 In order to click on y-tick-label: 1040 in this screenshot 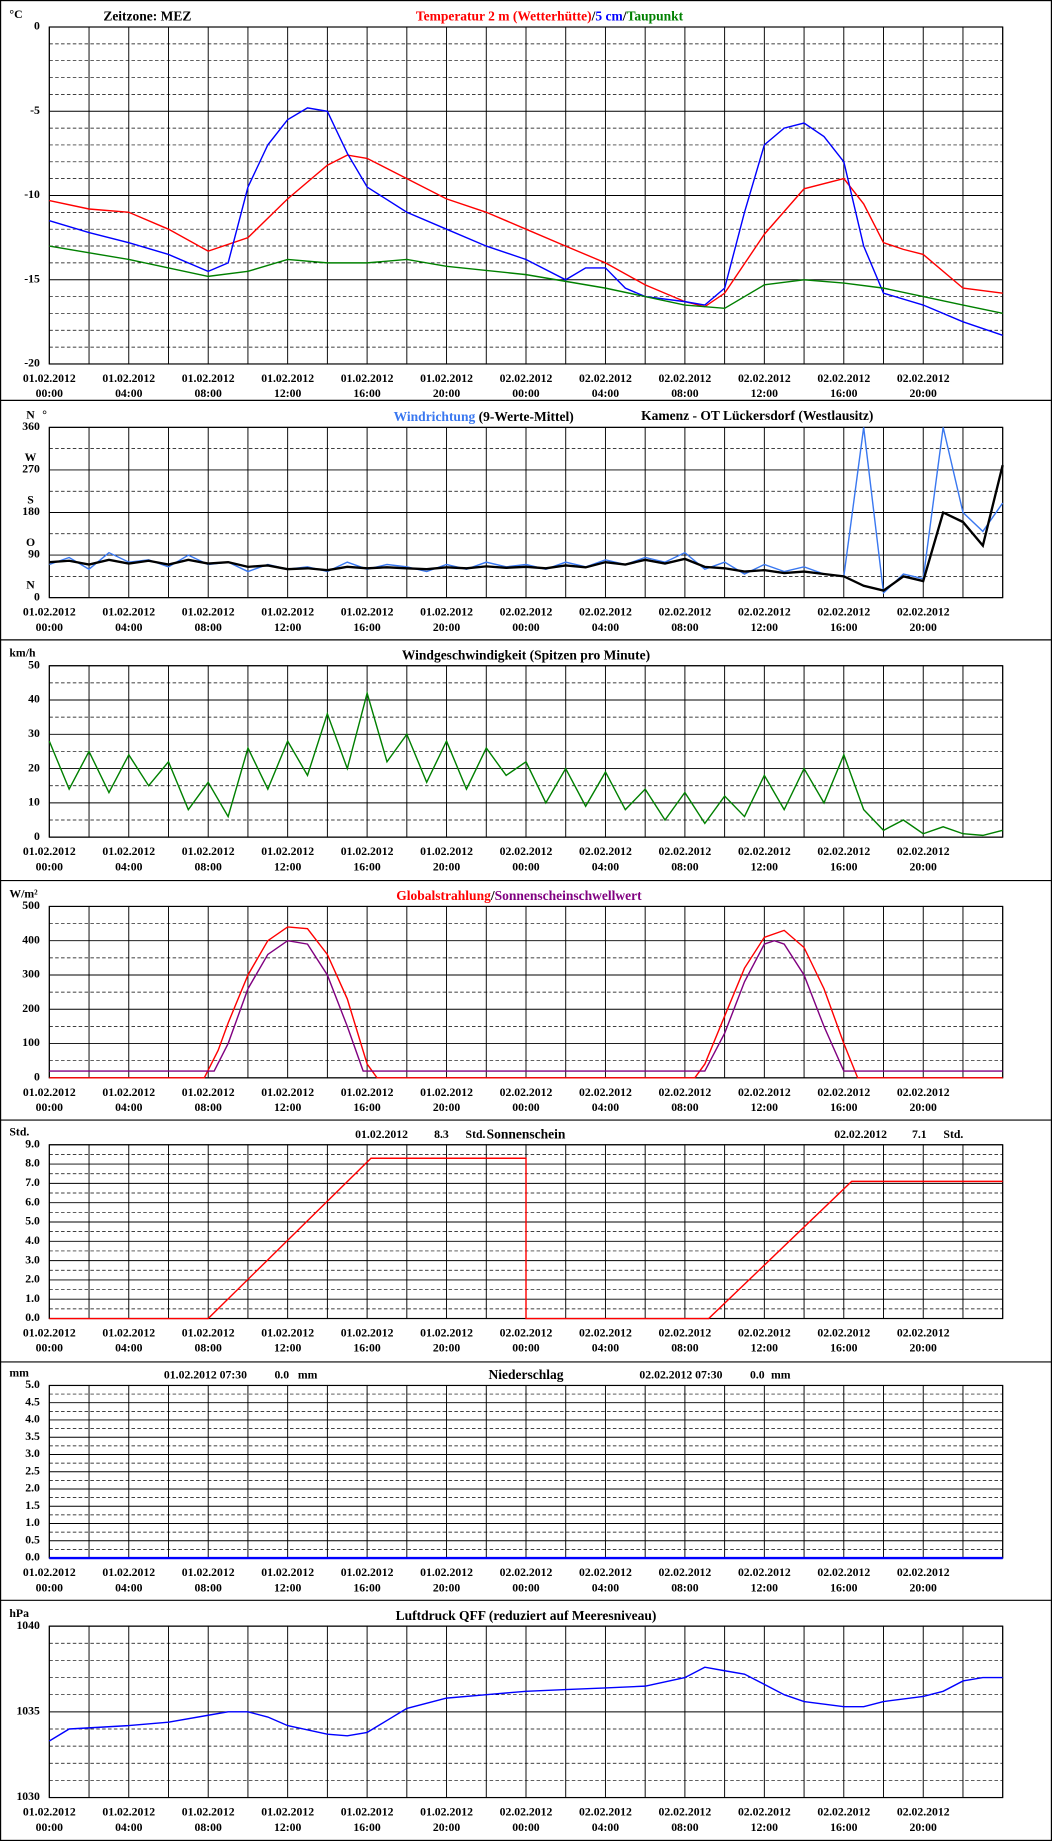, I will do `click(28, 1625)`.